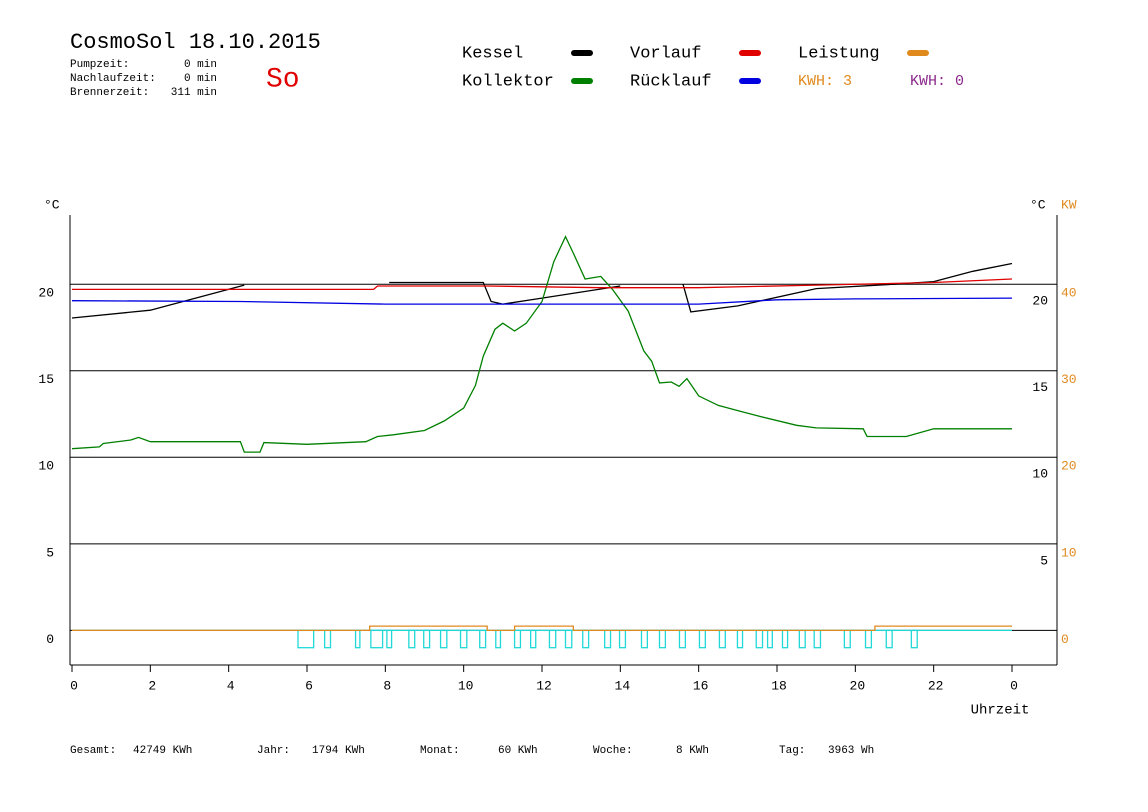 Image resolution: width=1148 pixels, height=812 pixels. I want to click on y2-tick-label: 40, so click(1069, 293).